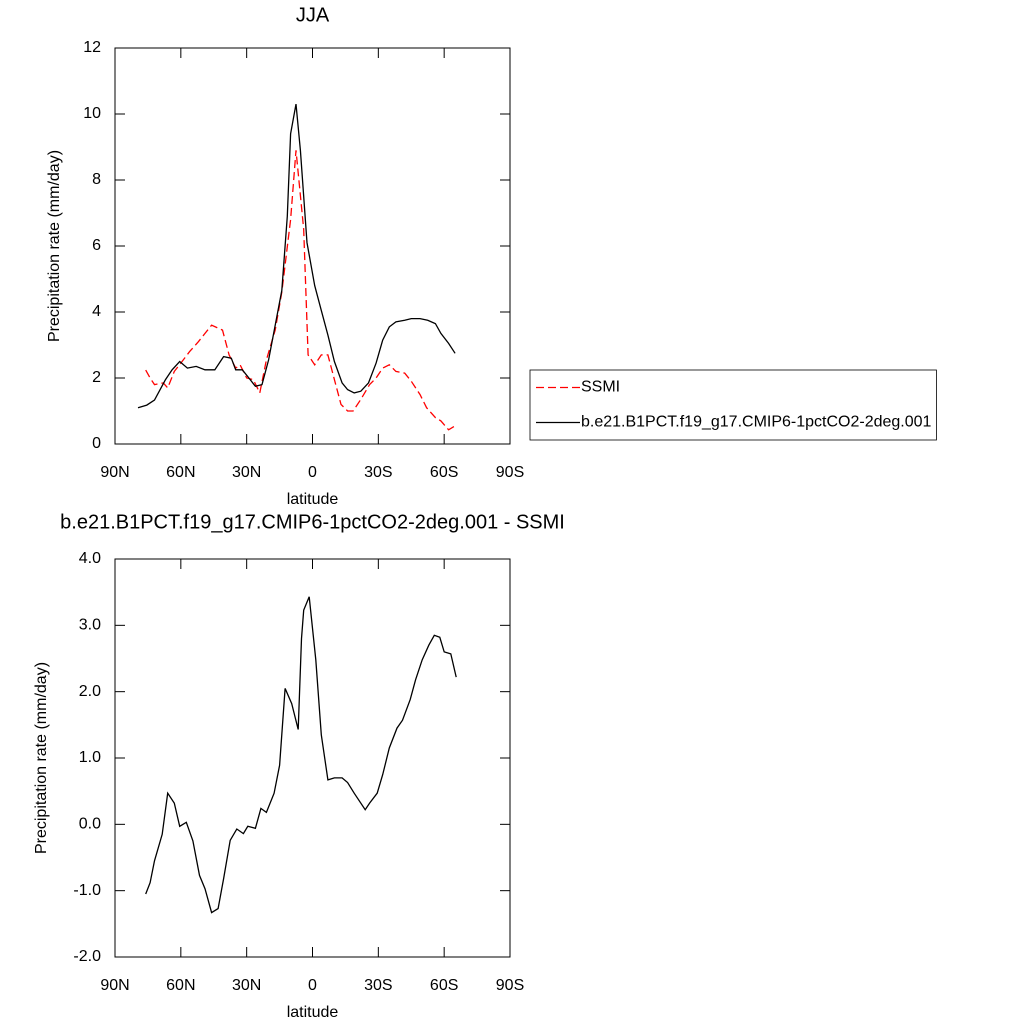  Describe the element at coordinates (90, 691) in the screenshot. I see `y-tick-label: 2.0` at that location.